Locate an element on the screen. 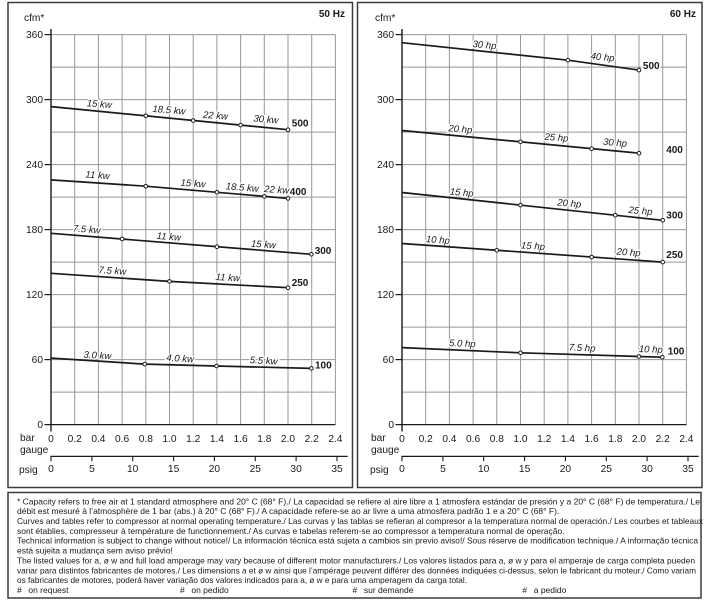  svg-text: 0.4 is located at coordinates (98, 439).